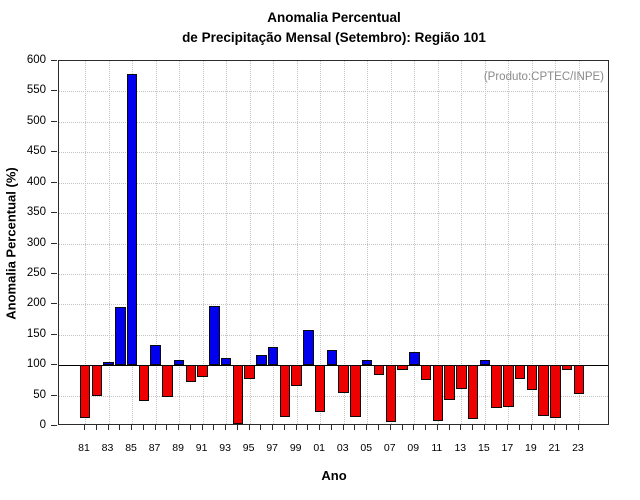 This screenshot has width=640, height=500. Describe the element at coordinates (250, 242) in the screenshot. I see `gridline-v-1995` at that location.